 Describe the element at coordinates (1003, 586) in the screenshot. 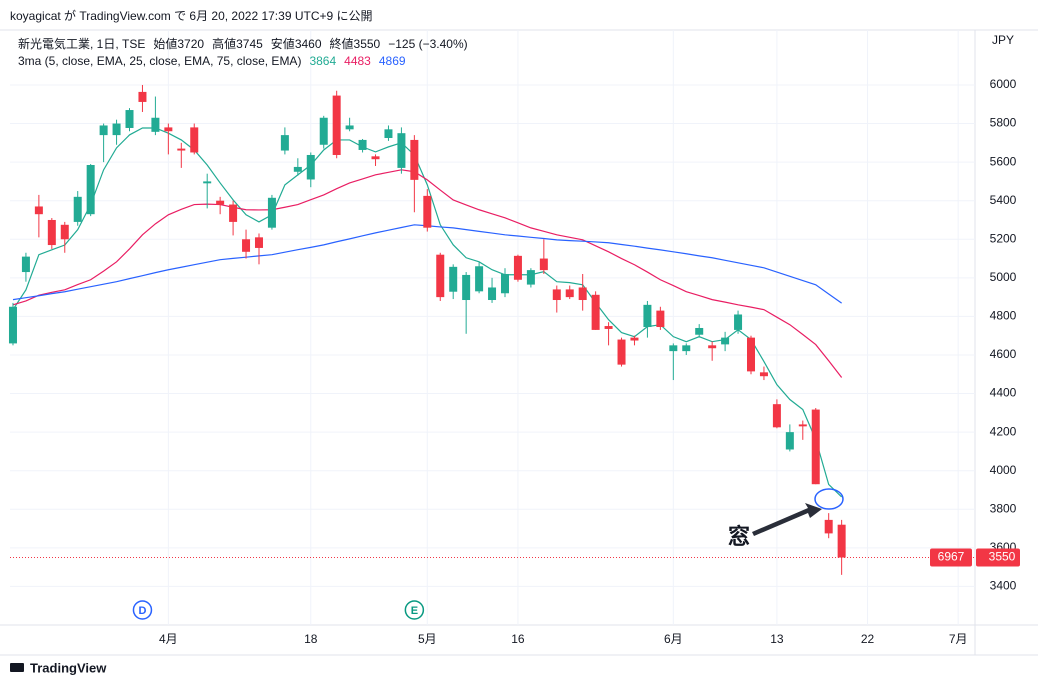

I see `y-tick-label: 3400` at that location.